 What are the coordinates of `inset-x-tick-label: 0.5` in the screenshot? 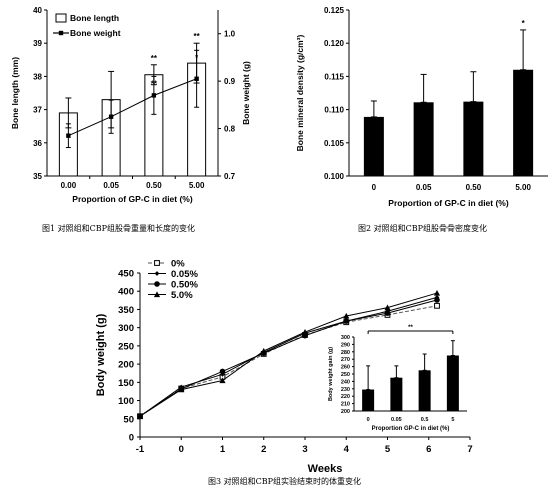 It's located at (425, 420).